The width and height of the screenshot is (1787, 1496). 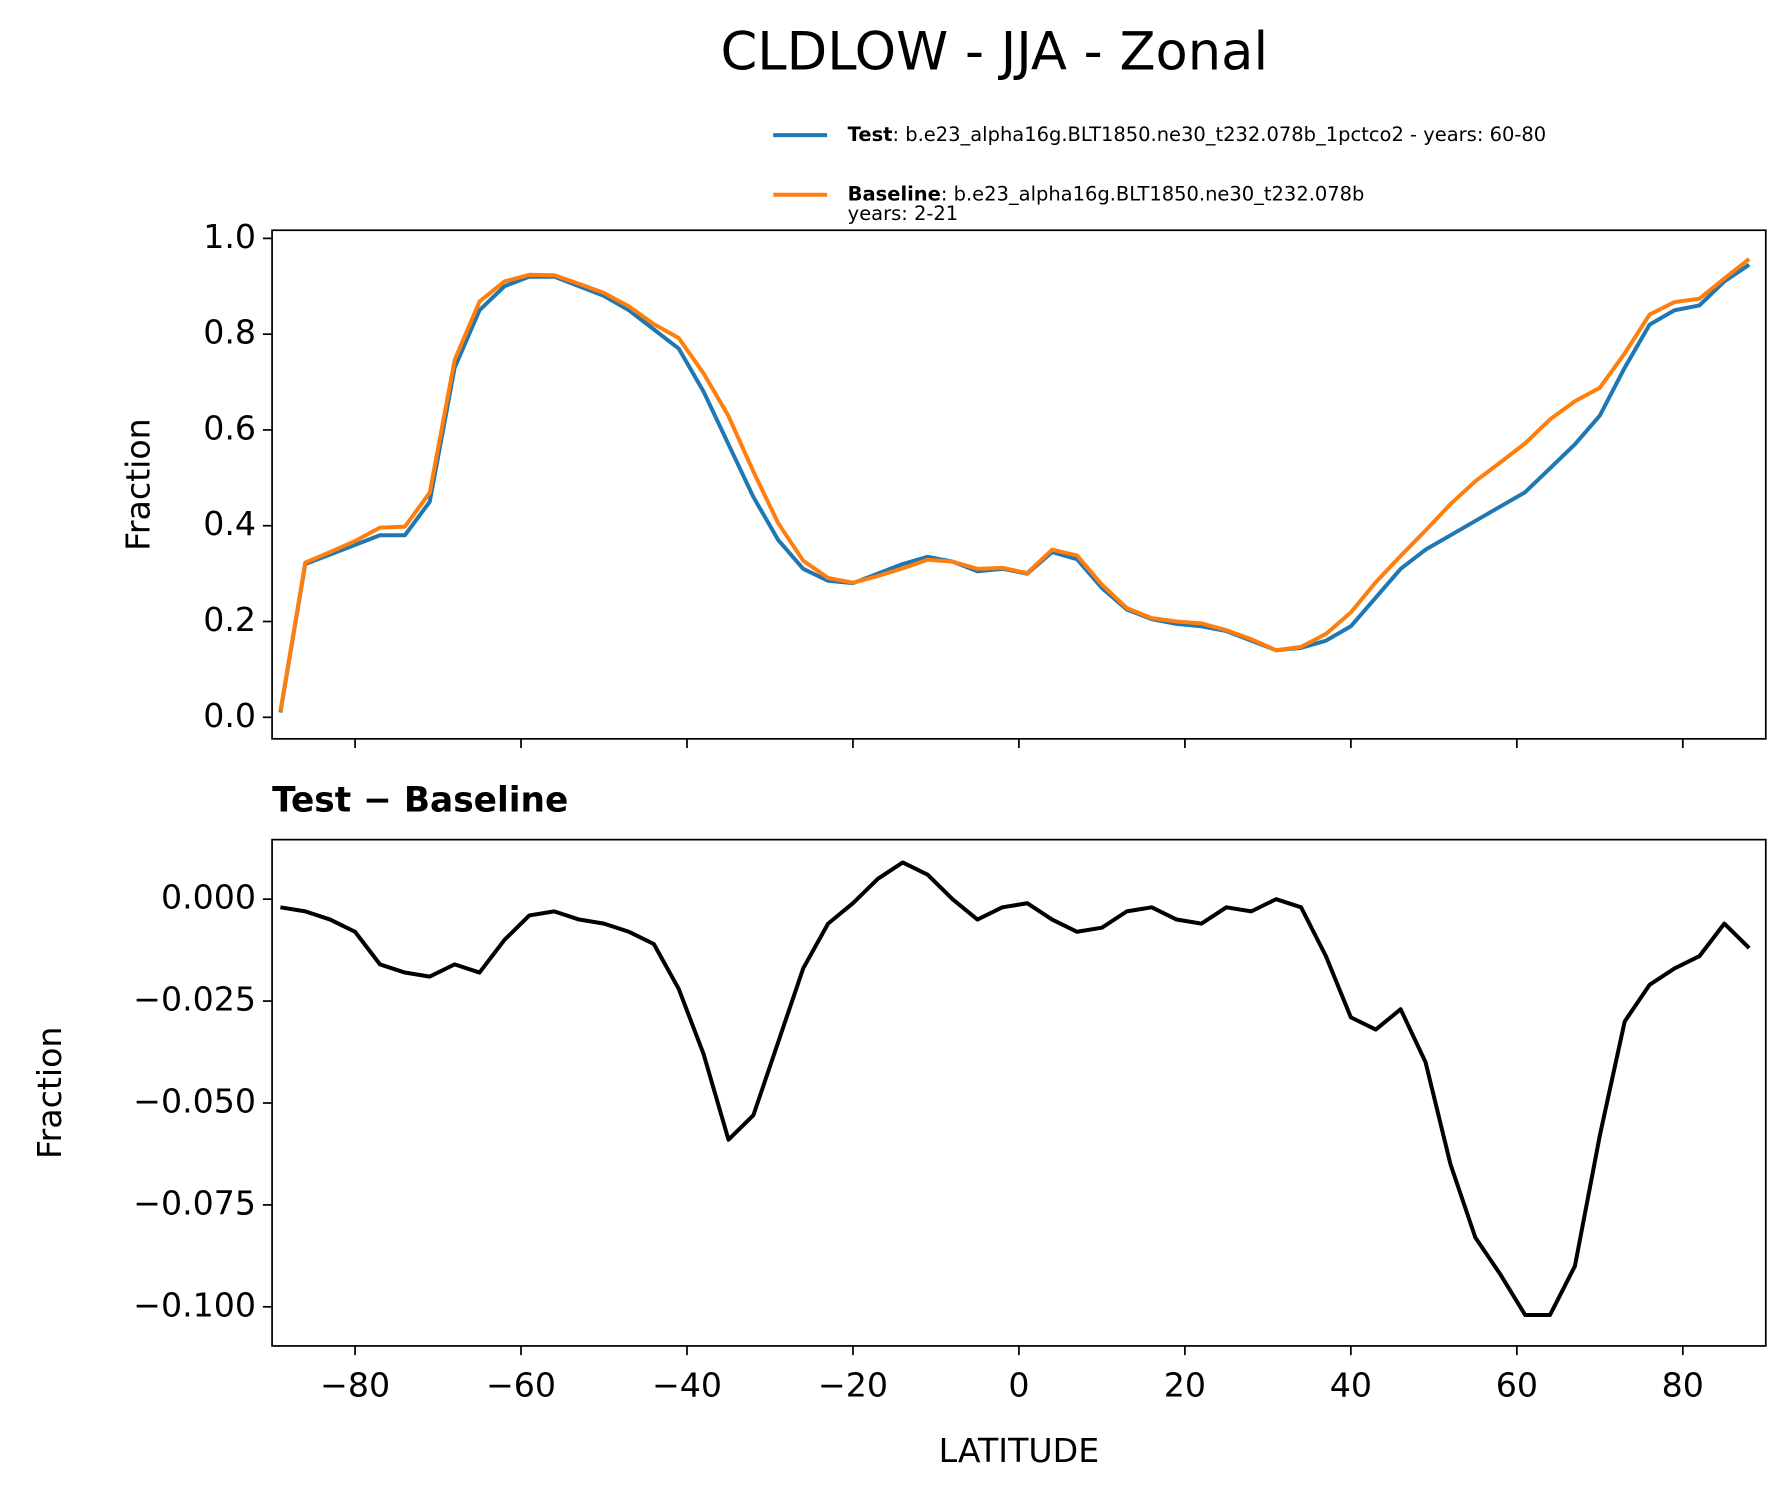 What do you see at coordinates (194, 1304) in the screenshot?
I see `y-tick-label: −0.100` at bounding box center [194, 1304].